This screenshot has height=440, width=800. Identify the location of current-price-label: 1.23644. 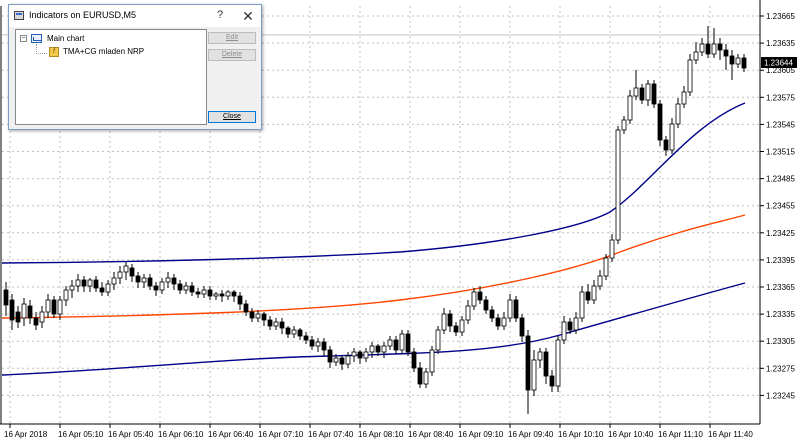
(778, 63).